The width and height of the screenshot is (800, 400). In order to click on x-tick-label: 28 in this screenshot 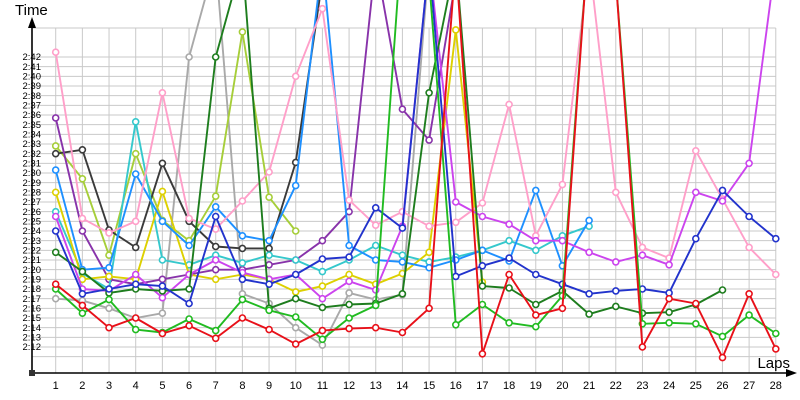, I will do `click(776, 386)`.